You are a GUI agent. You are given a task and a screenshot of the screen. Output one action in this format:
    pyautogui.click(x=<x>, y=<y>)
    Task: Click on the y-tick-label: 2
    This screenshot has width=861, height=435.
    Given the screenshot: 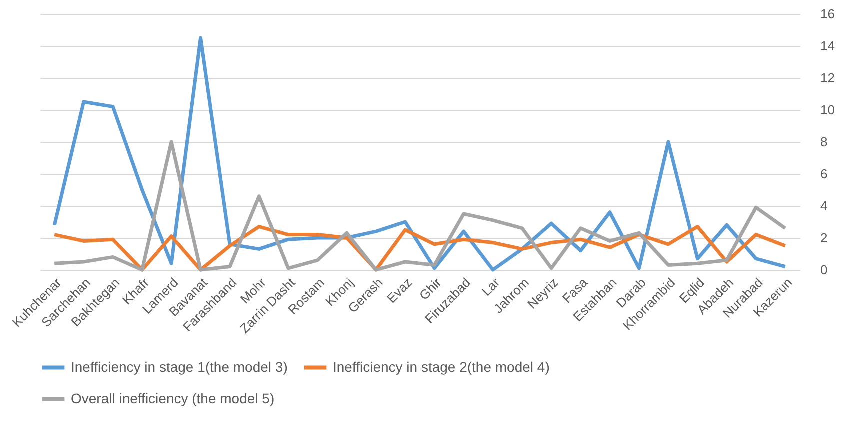 What is the action you would take?
    pyautogui.click(x=824, y=238)
    